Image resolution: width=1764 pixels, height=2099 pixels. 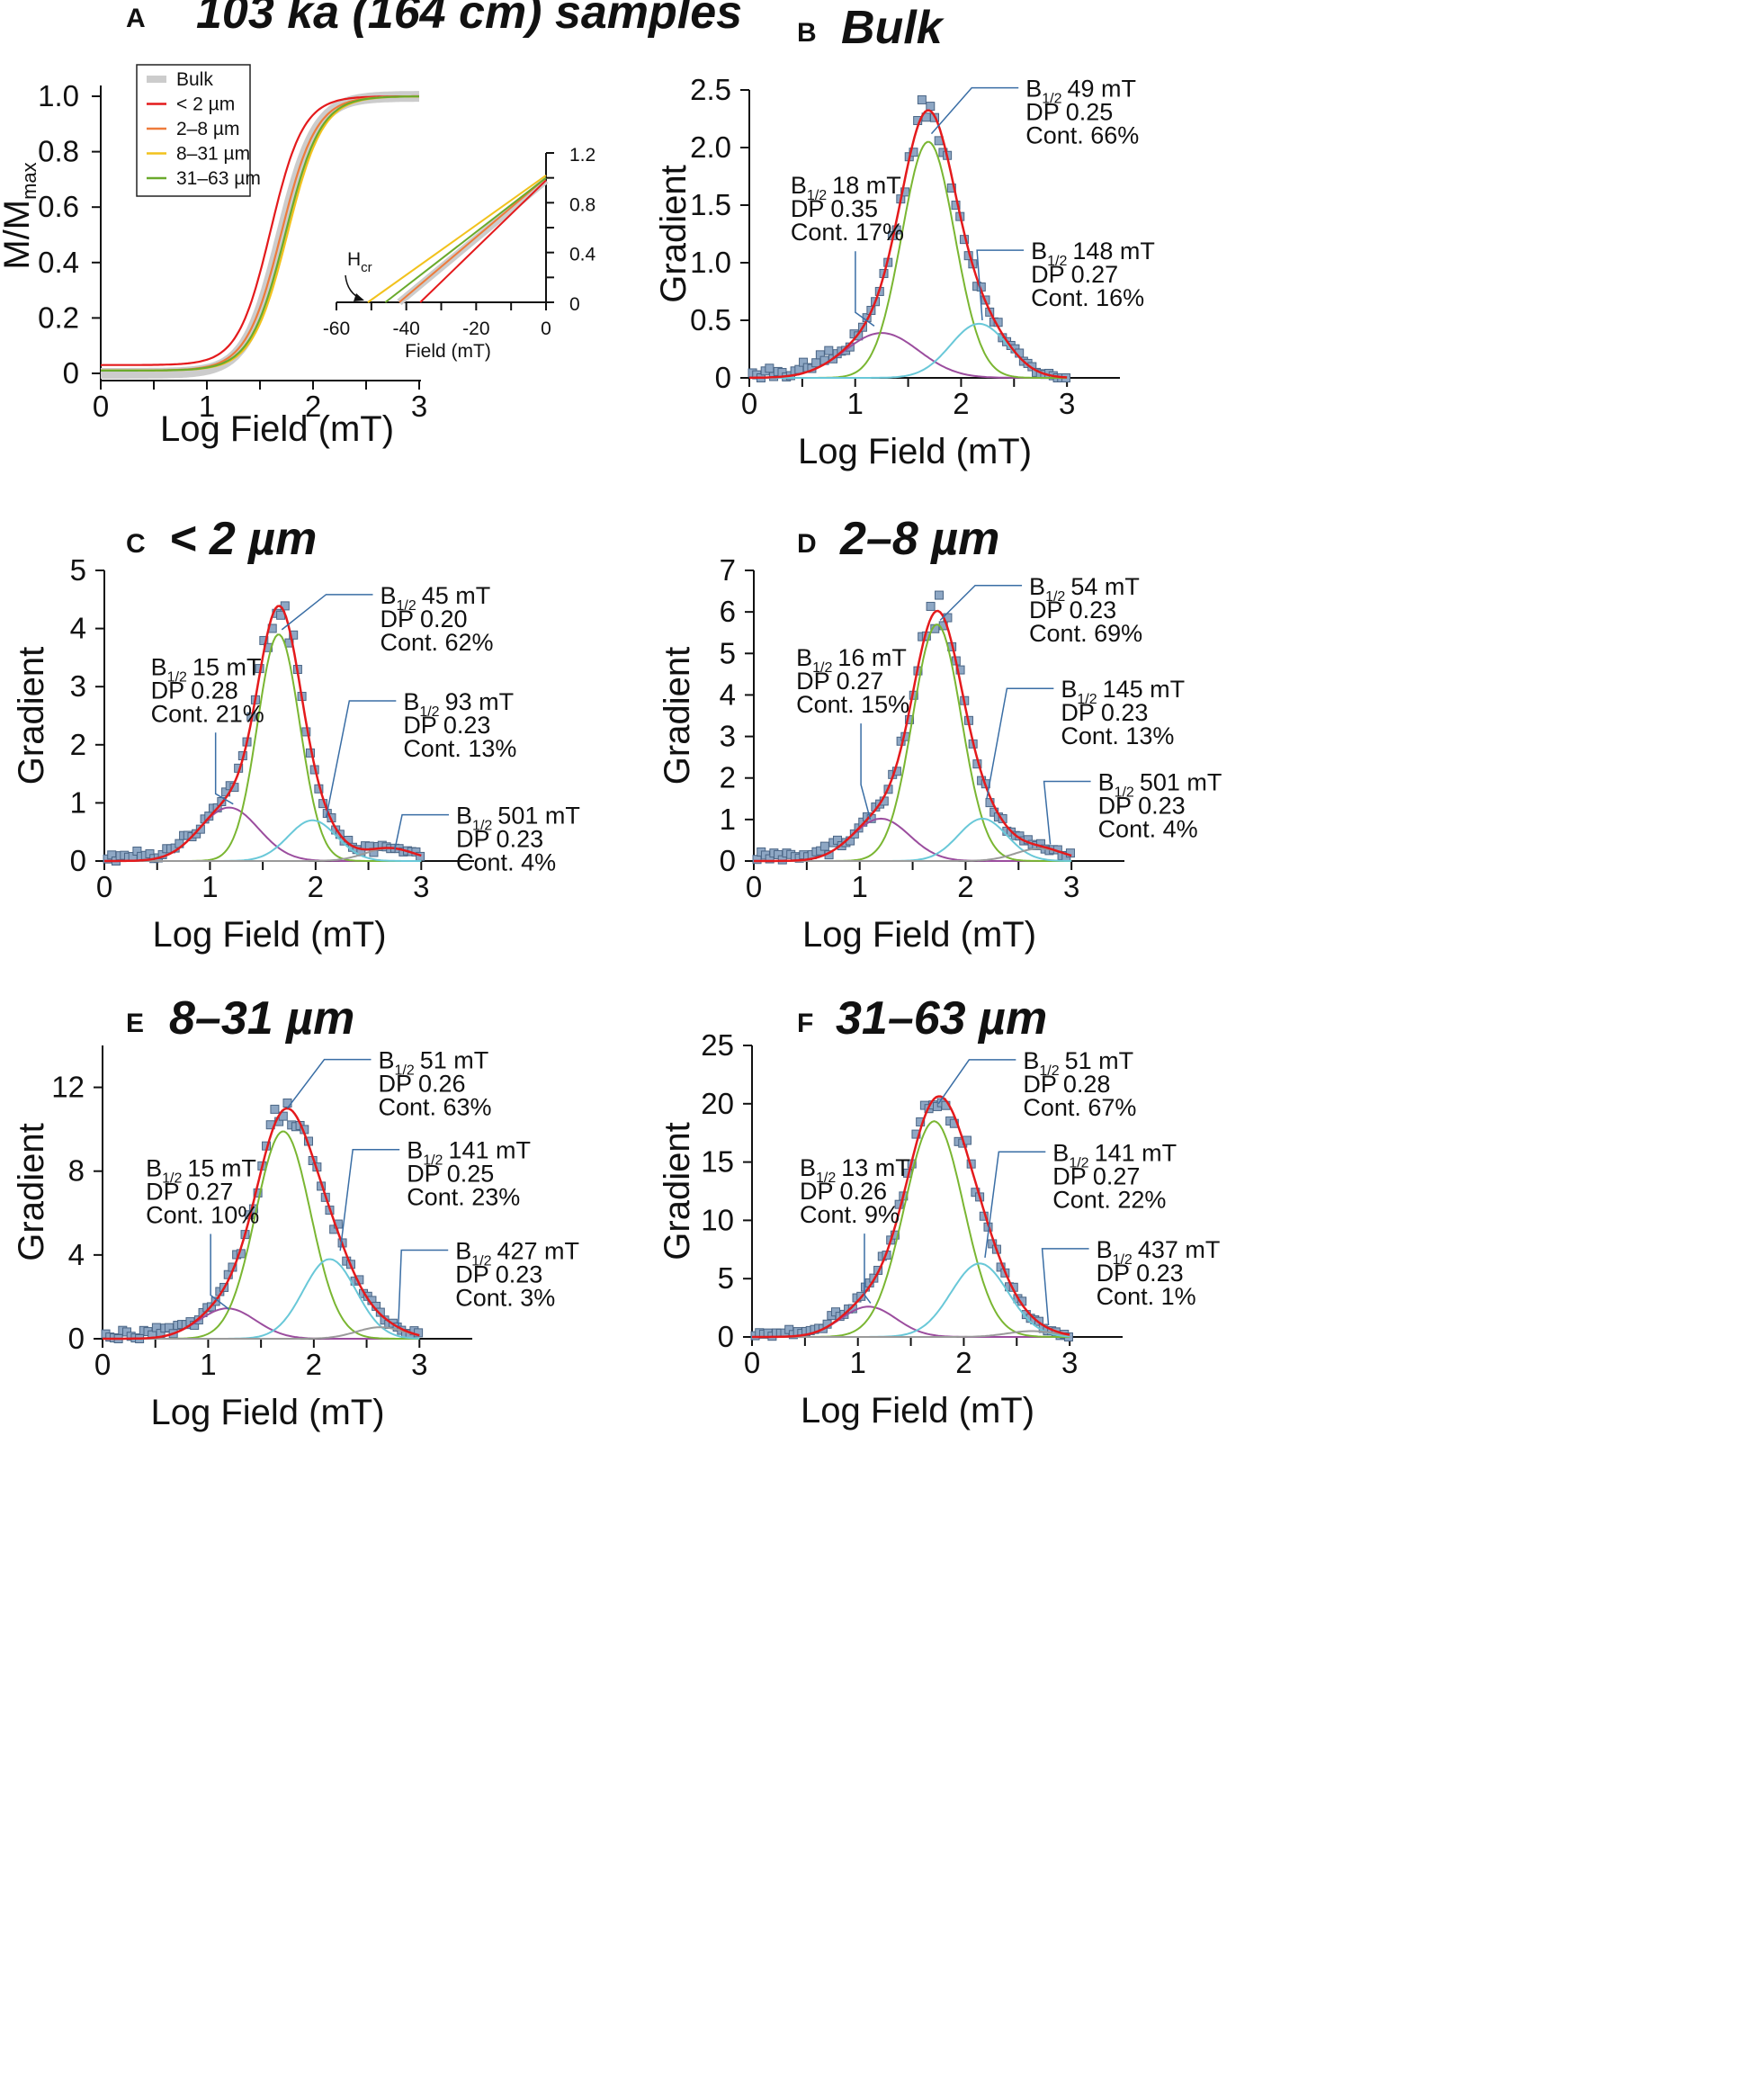 I want to click on y-tick-label: 7, so click(x=728, y=570).